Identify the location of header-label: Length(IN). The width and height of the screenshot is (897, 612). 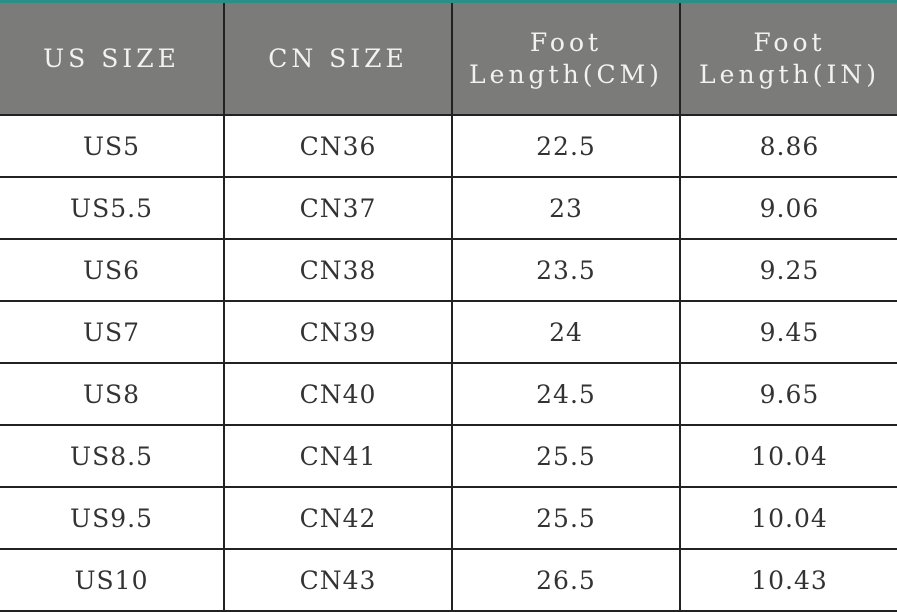
(789, 74).